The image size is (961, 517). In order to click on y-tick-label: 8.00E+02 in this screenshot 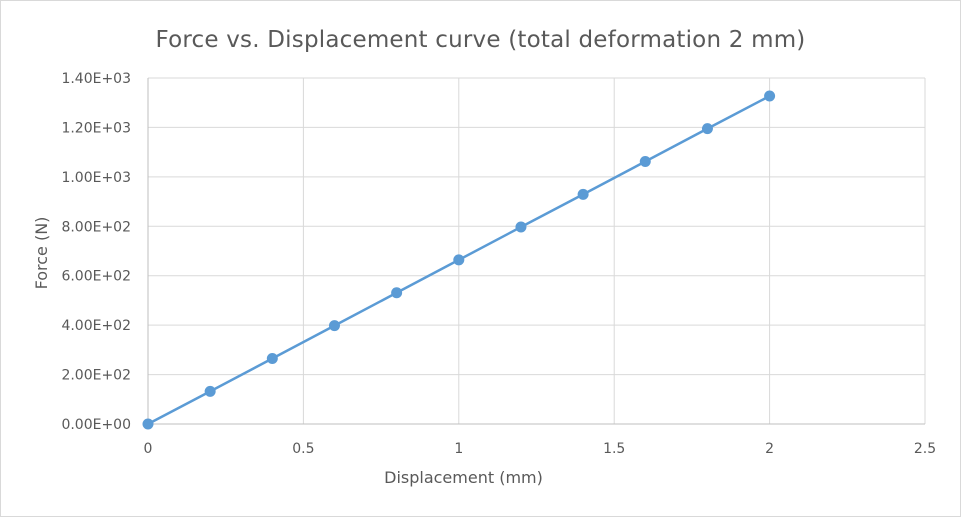, I will do `click(96, 227)`.